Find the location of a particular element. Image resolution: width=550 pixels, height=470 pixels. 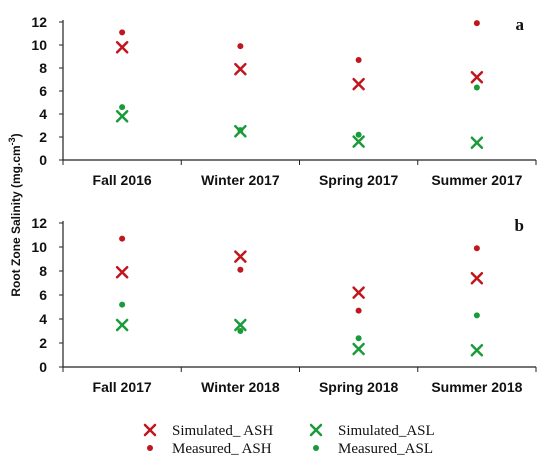

legend-meas-ash-label: Measured_ ASH is located at coordinates (222, 449).